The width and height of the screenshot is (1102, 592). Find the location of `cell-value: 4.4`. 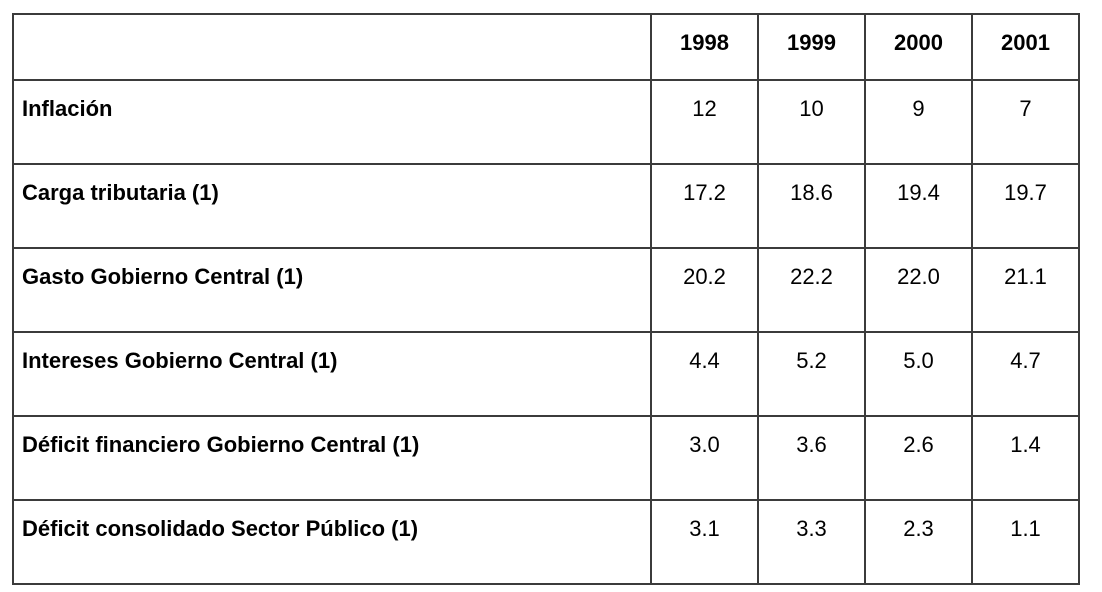

cell-value: 4.4 is located at coordinates (704, 374).